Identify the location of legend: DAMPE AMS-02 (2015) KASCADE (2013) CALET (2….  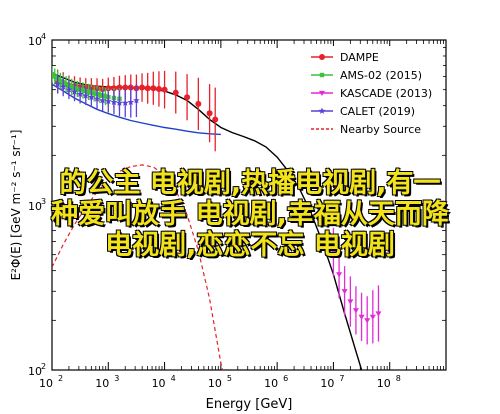
(374, 93).